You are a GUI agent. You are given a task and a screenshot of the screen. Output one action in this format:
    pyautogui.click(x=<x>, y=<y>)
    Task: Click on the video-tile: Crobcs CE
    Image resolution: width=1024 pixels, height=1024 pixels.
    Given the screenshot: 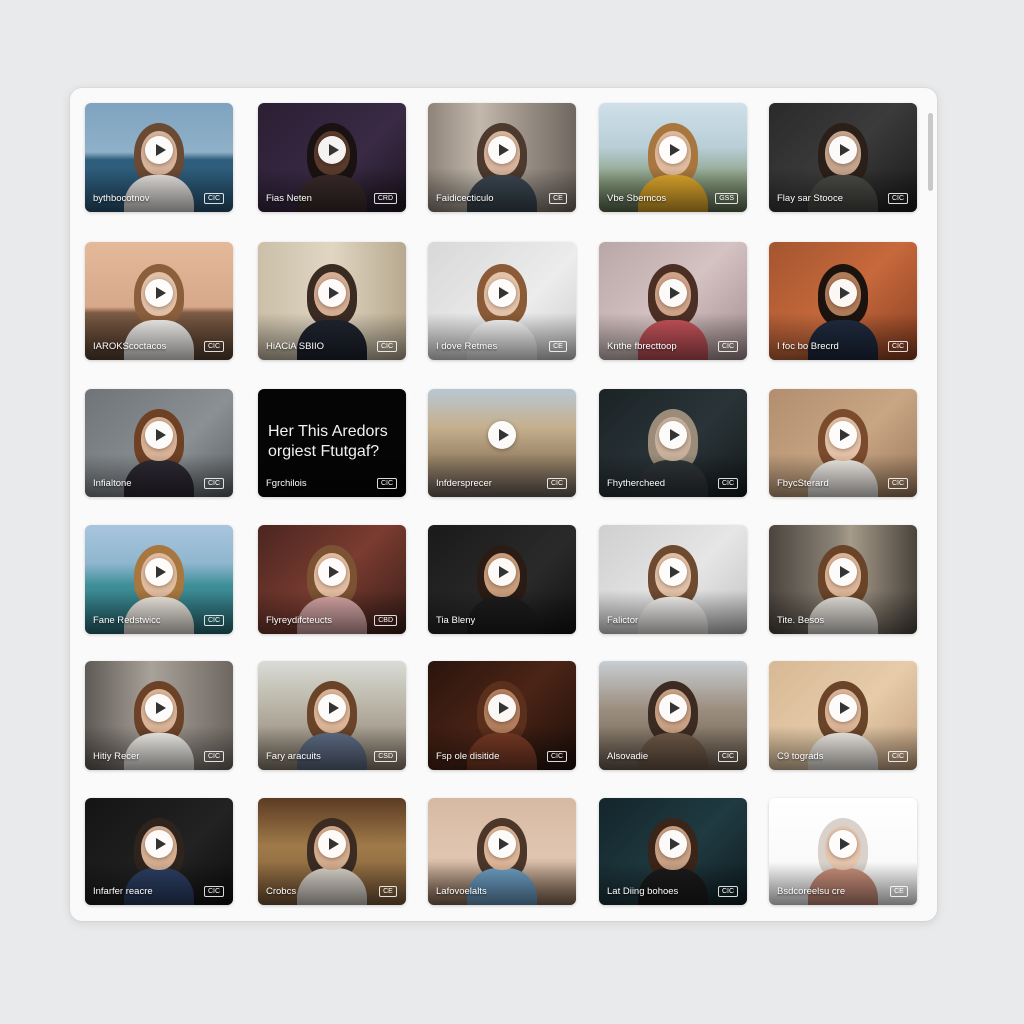 What is the action you would take?
    pyautogui.click(x=332, y=851)
    